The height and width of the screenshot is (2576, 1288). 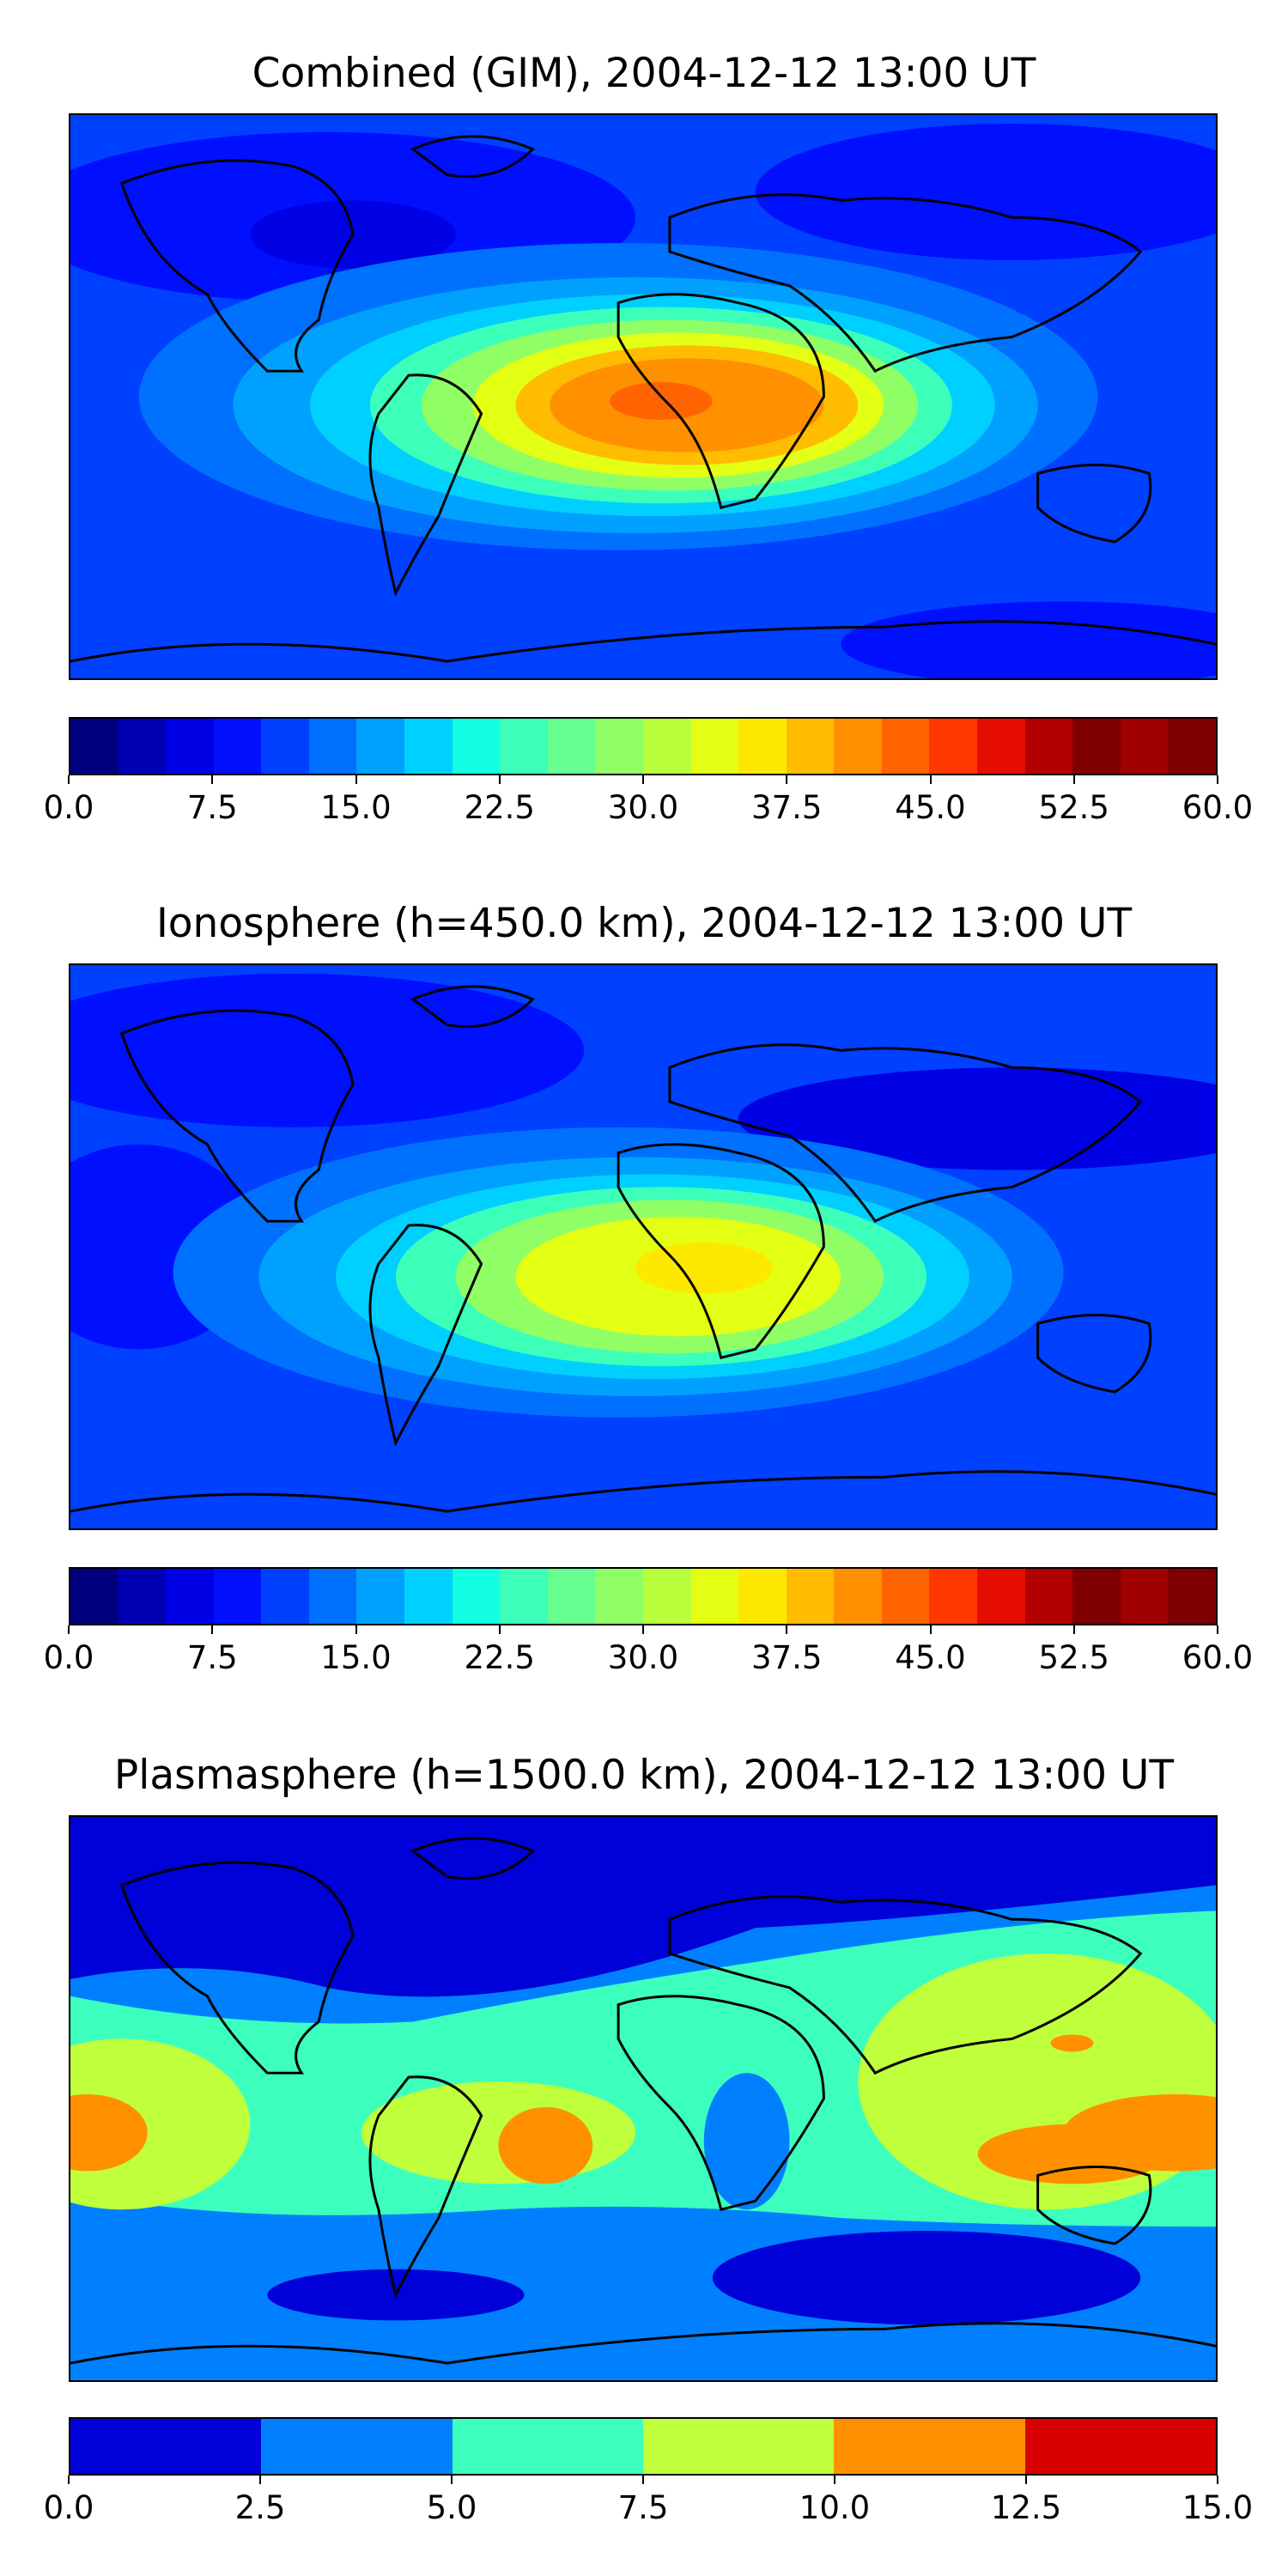 I want to click on colorbar-tick-label: 22.5, so click(x=499, y=1657).